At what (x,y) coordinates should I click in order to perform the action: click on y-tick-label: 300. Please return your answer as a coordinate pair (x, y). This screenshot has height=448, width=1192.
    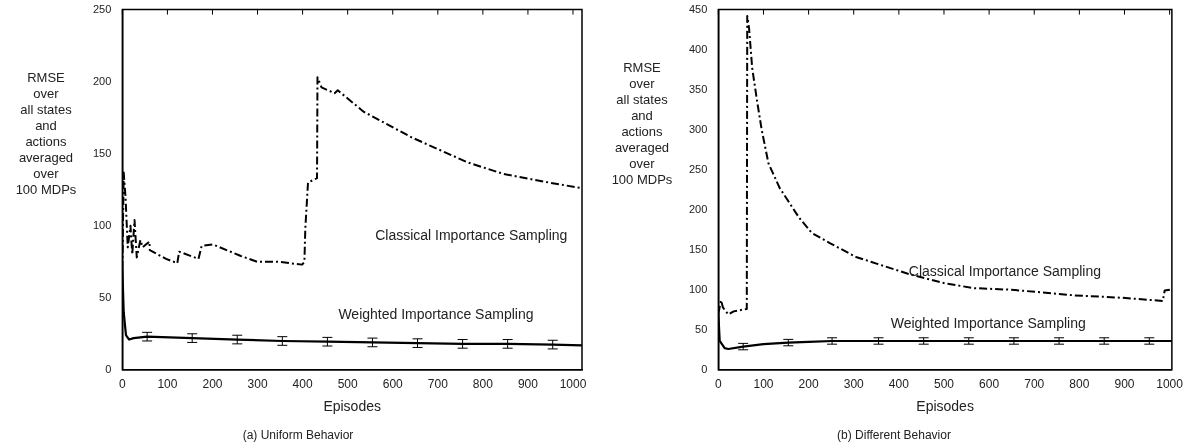
    Looking at the image, I should click on (698, 128).